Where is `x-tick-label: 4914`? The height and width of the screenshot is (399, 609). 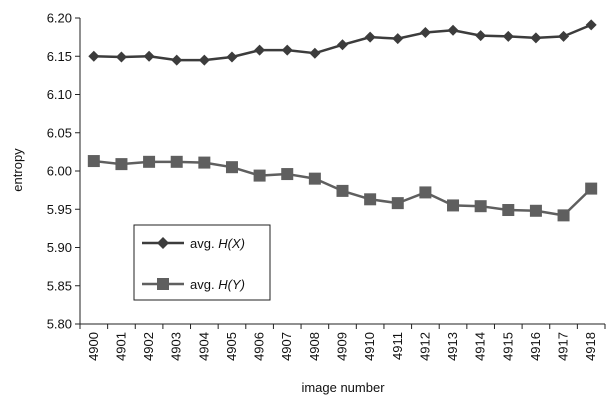
x-tick-label: 4914 is located at coordinates (480, 346).